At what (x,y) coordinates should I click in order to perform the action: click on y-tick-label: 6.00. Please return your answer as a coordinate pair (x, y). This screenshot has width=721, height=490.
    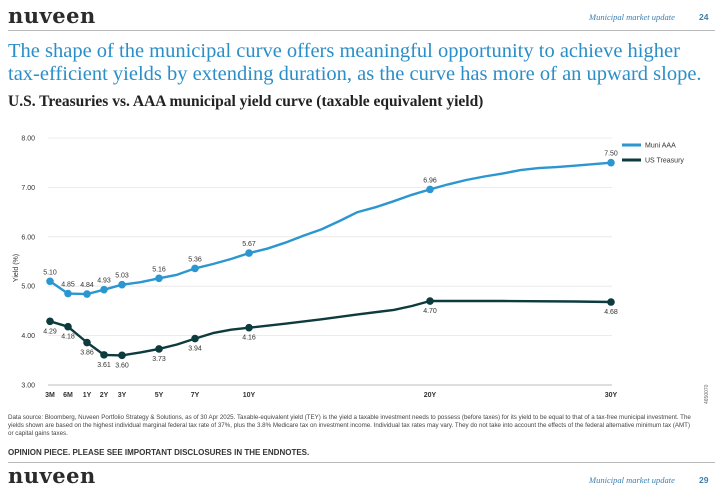
    Looking at the image, I should click on (28, 237).